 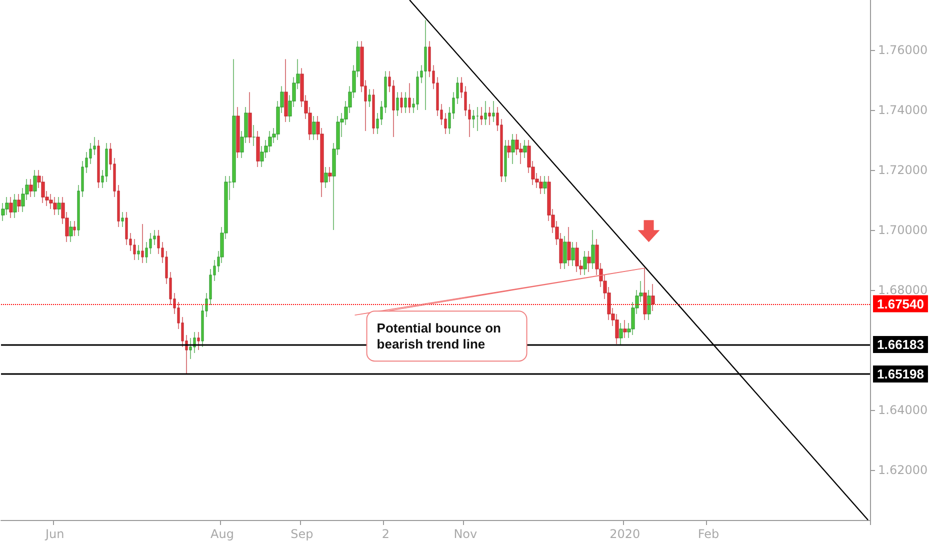 What do you see at coordinates (903, 170) in the screenshot?
I see `y-tick-label: 1.72000` at bounding box center [903, 170].